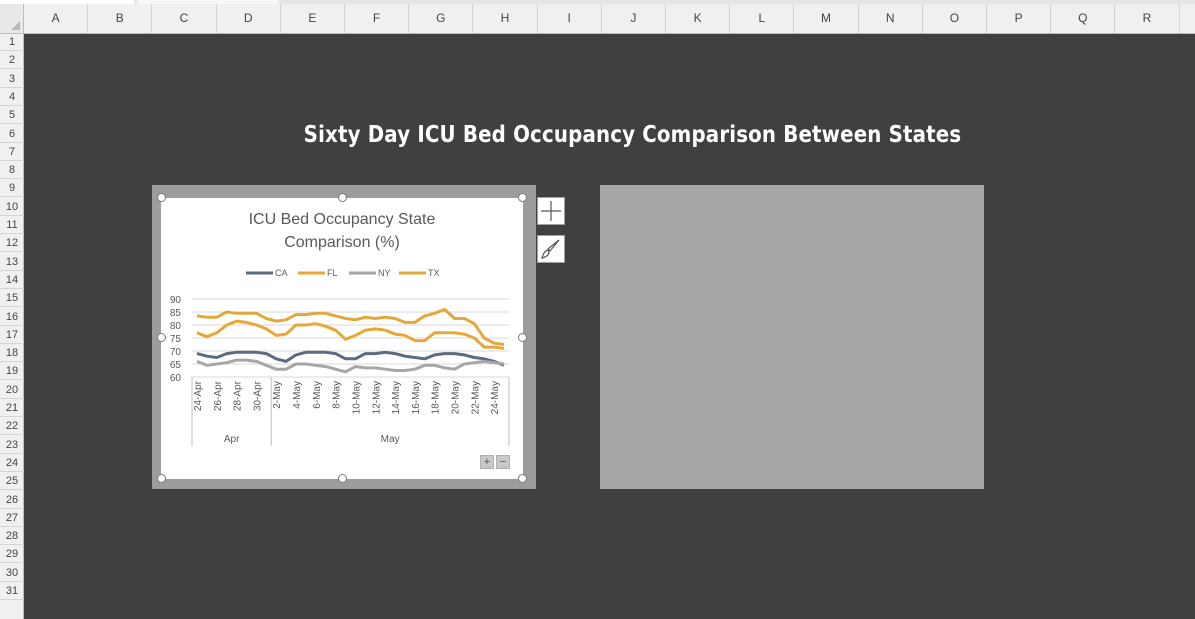 Image resolution: width=1195 pixels, height=619 pixels. What do you see at coordinates (826, 18) in the screenshot?
I see `column-header-M: M` at bounding box center [826, 18].